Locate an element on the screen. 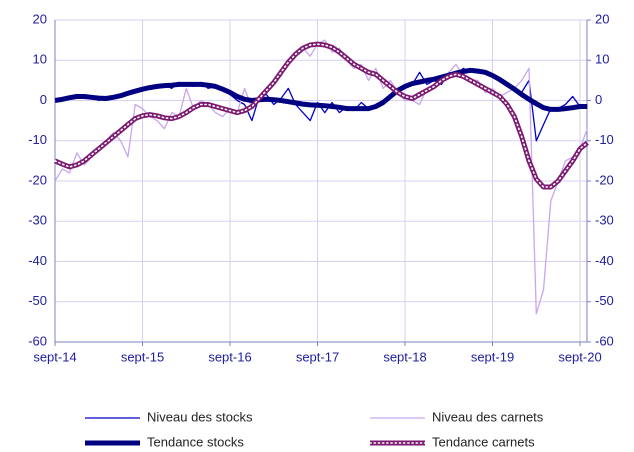  y2-tick-label: -30 is located at coordinates (604, 220).